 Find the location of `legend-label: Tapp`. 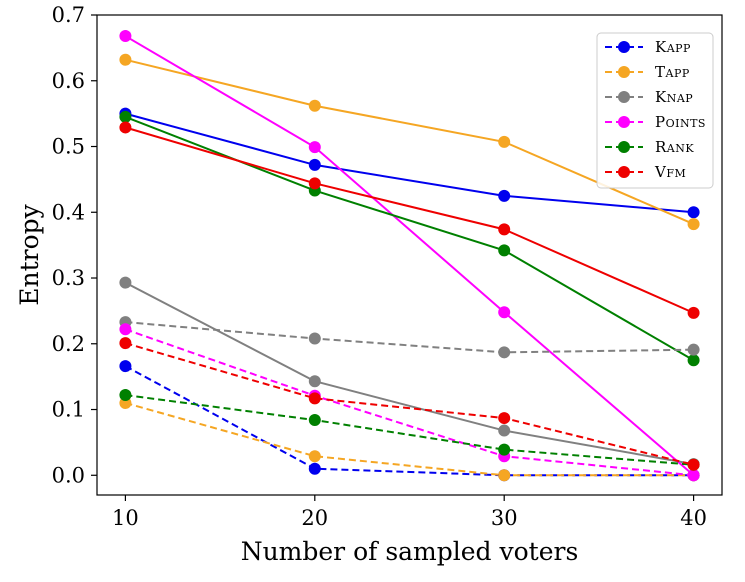

legend-label: Tapp is located at coordinates (672, 72).